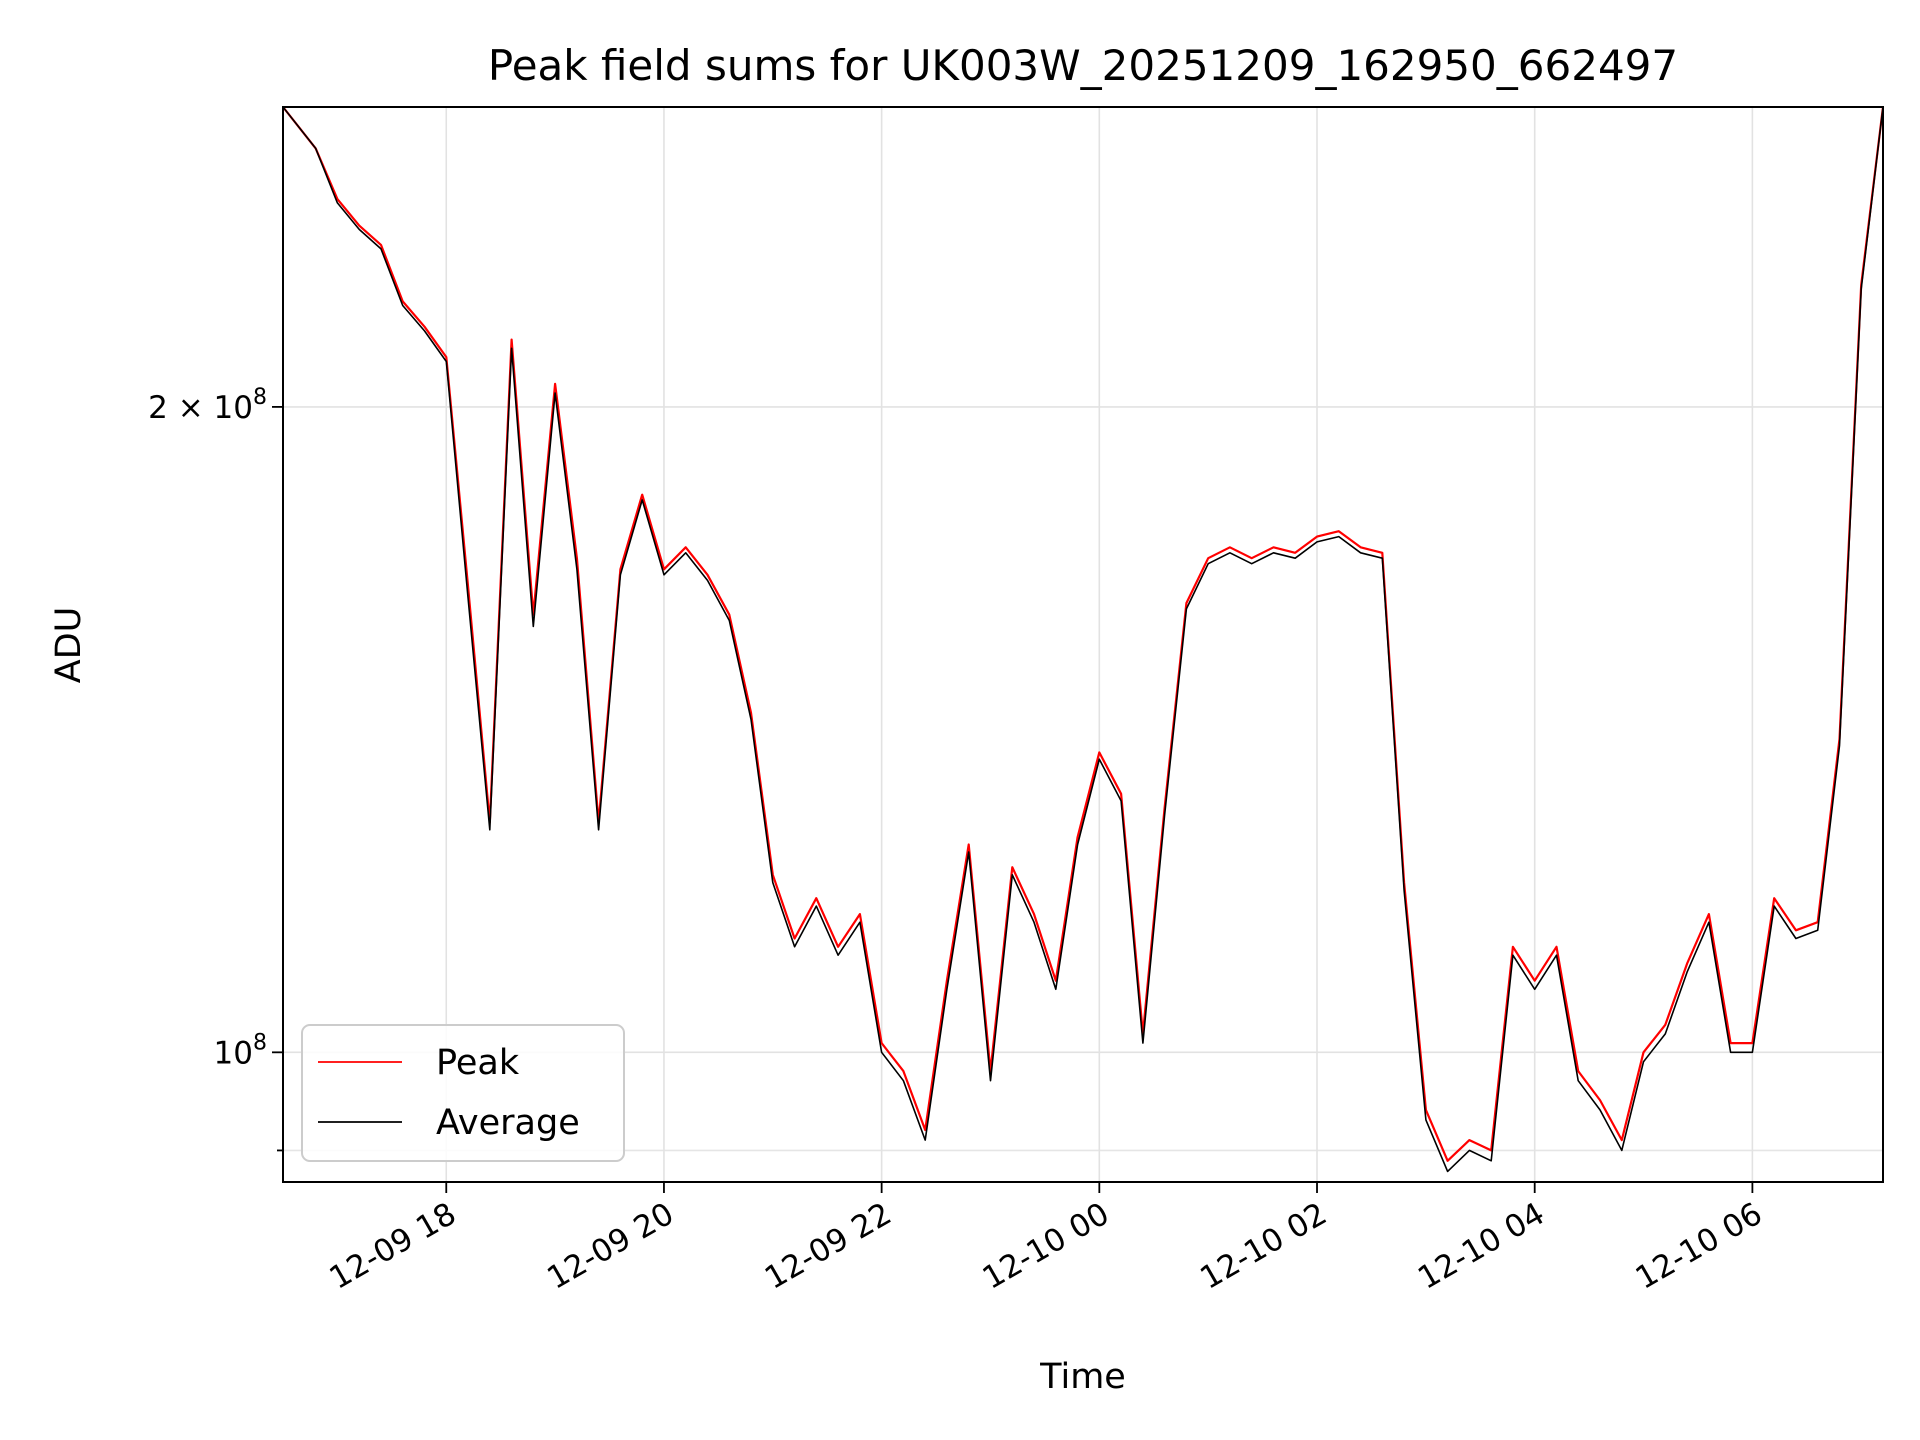  I want to click on legend: Peak Average, so click(463, 1093).